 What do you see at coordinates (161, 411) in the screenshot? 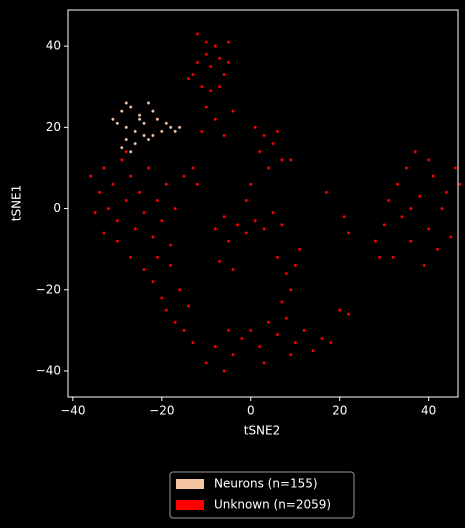
I see `x-tick-label: −20` at bounding box center [161, 411].